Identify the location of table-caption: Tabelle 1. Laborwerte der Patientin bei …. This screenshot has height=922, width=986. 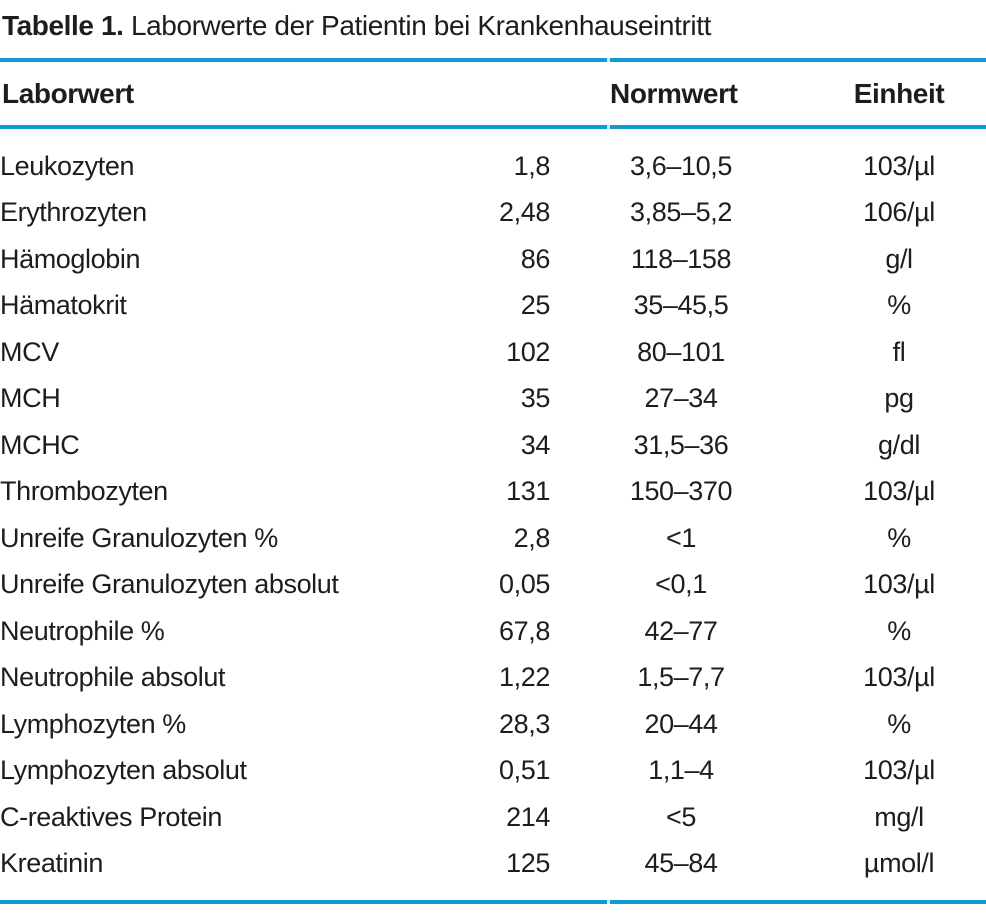
(356, 26).